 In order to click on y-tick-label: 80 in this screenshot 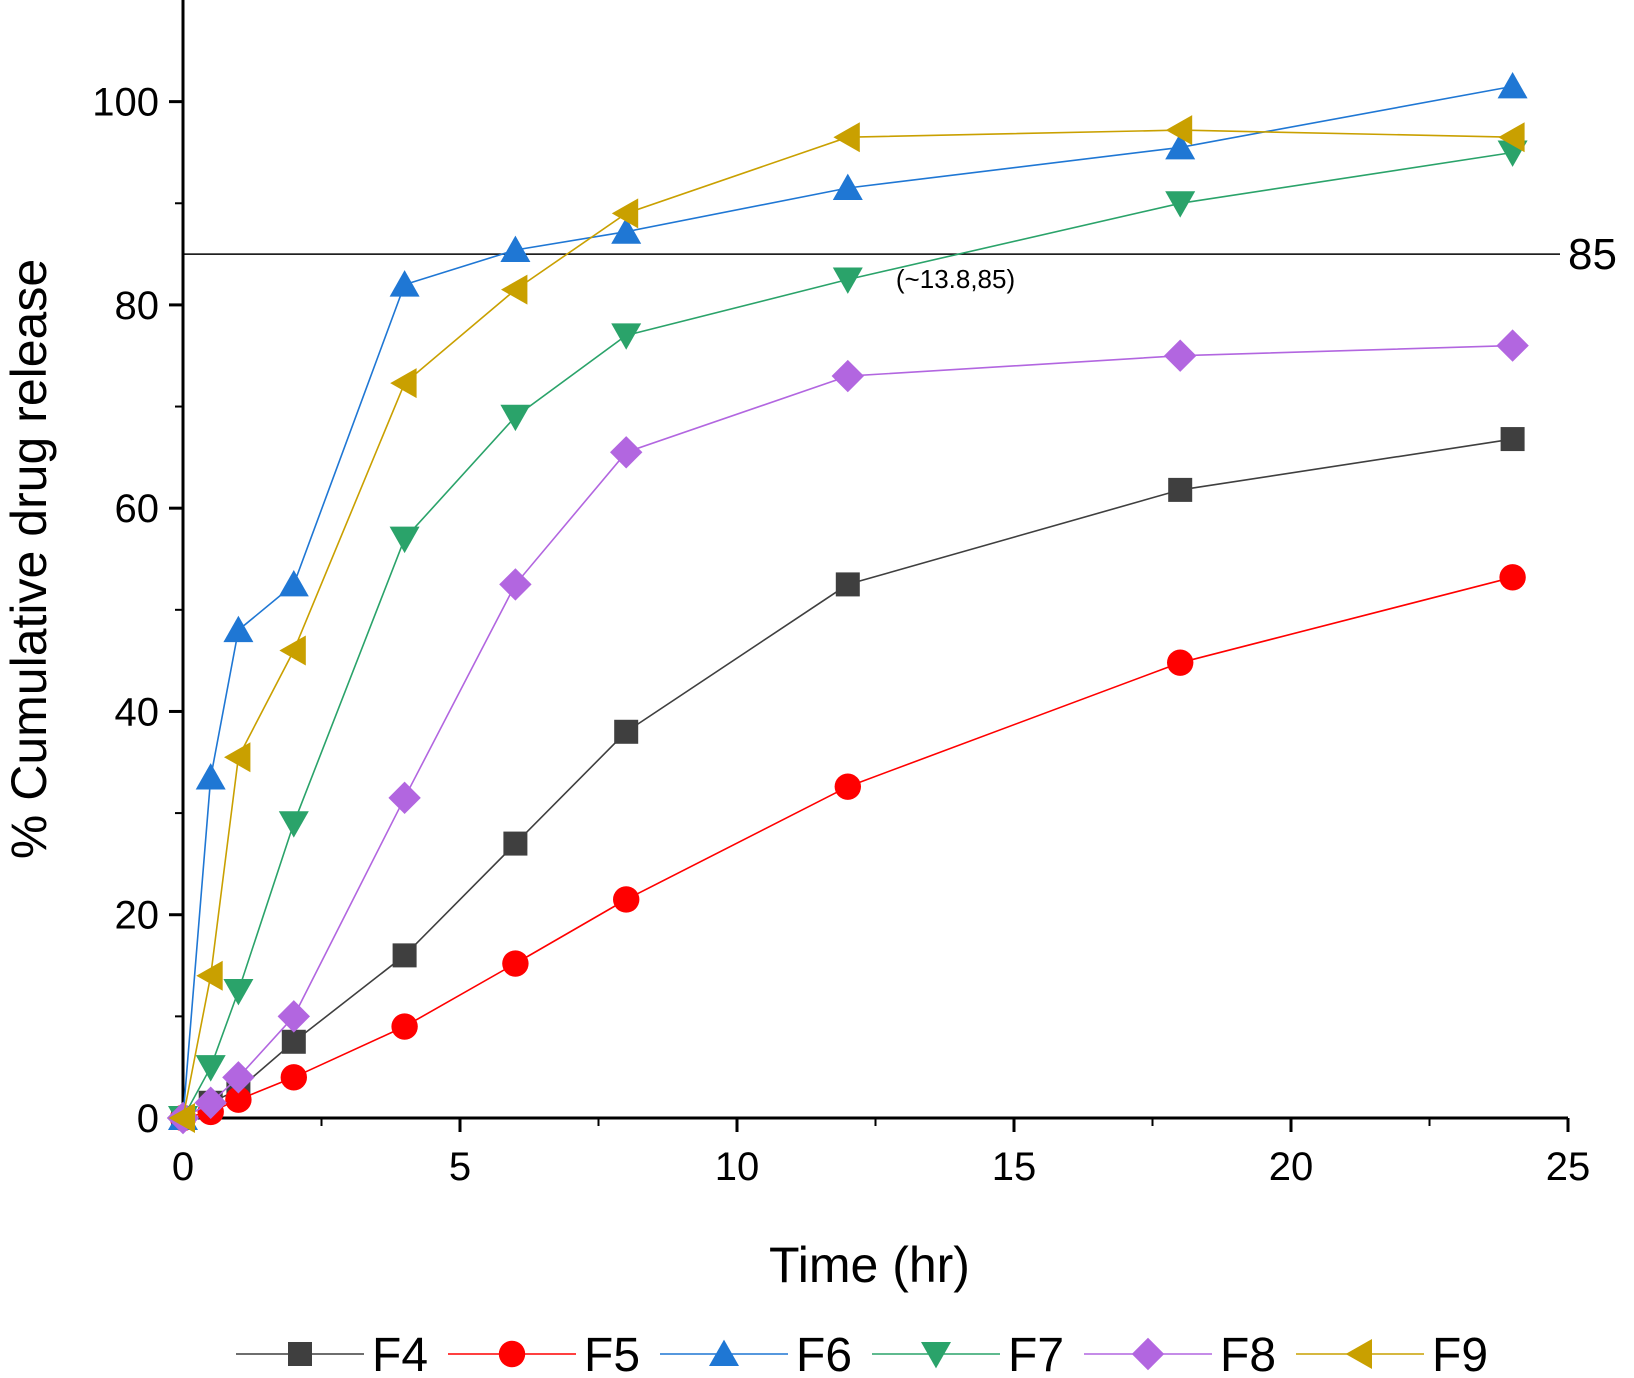, I will do `click(137, 306)`.